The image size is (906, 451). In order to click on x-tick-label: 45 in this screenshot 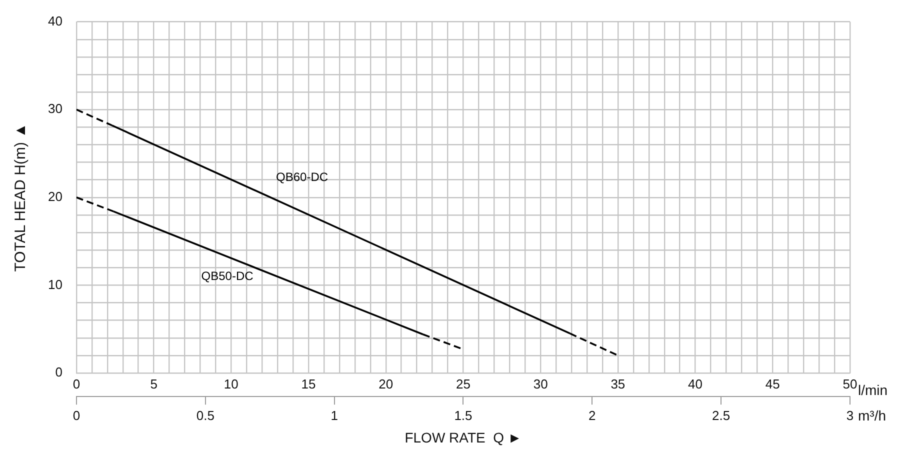, I will do `click(772, 384)`.